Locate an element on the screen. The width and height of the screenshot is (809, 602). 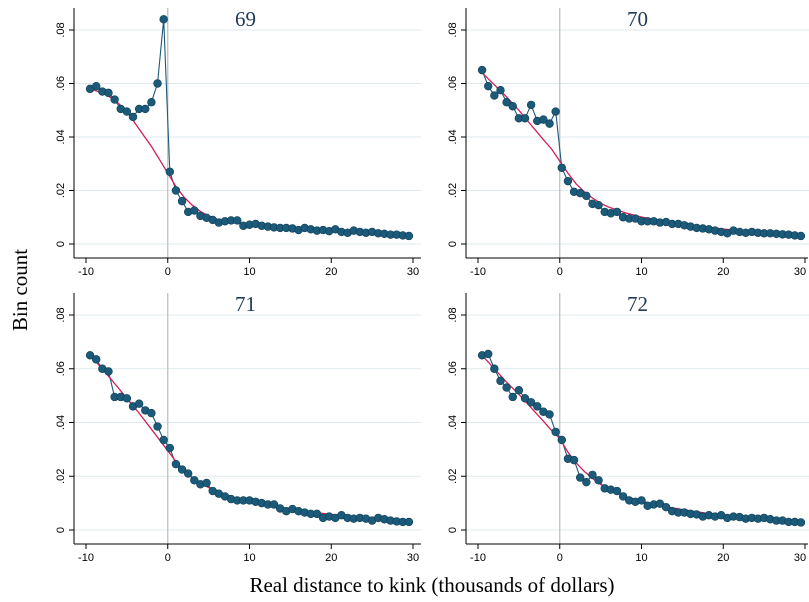
panel-title: 70 is located at coordinates (637, 19).